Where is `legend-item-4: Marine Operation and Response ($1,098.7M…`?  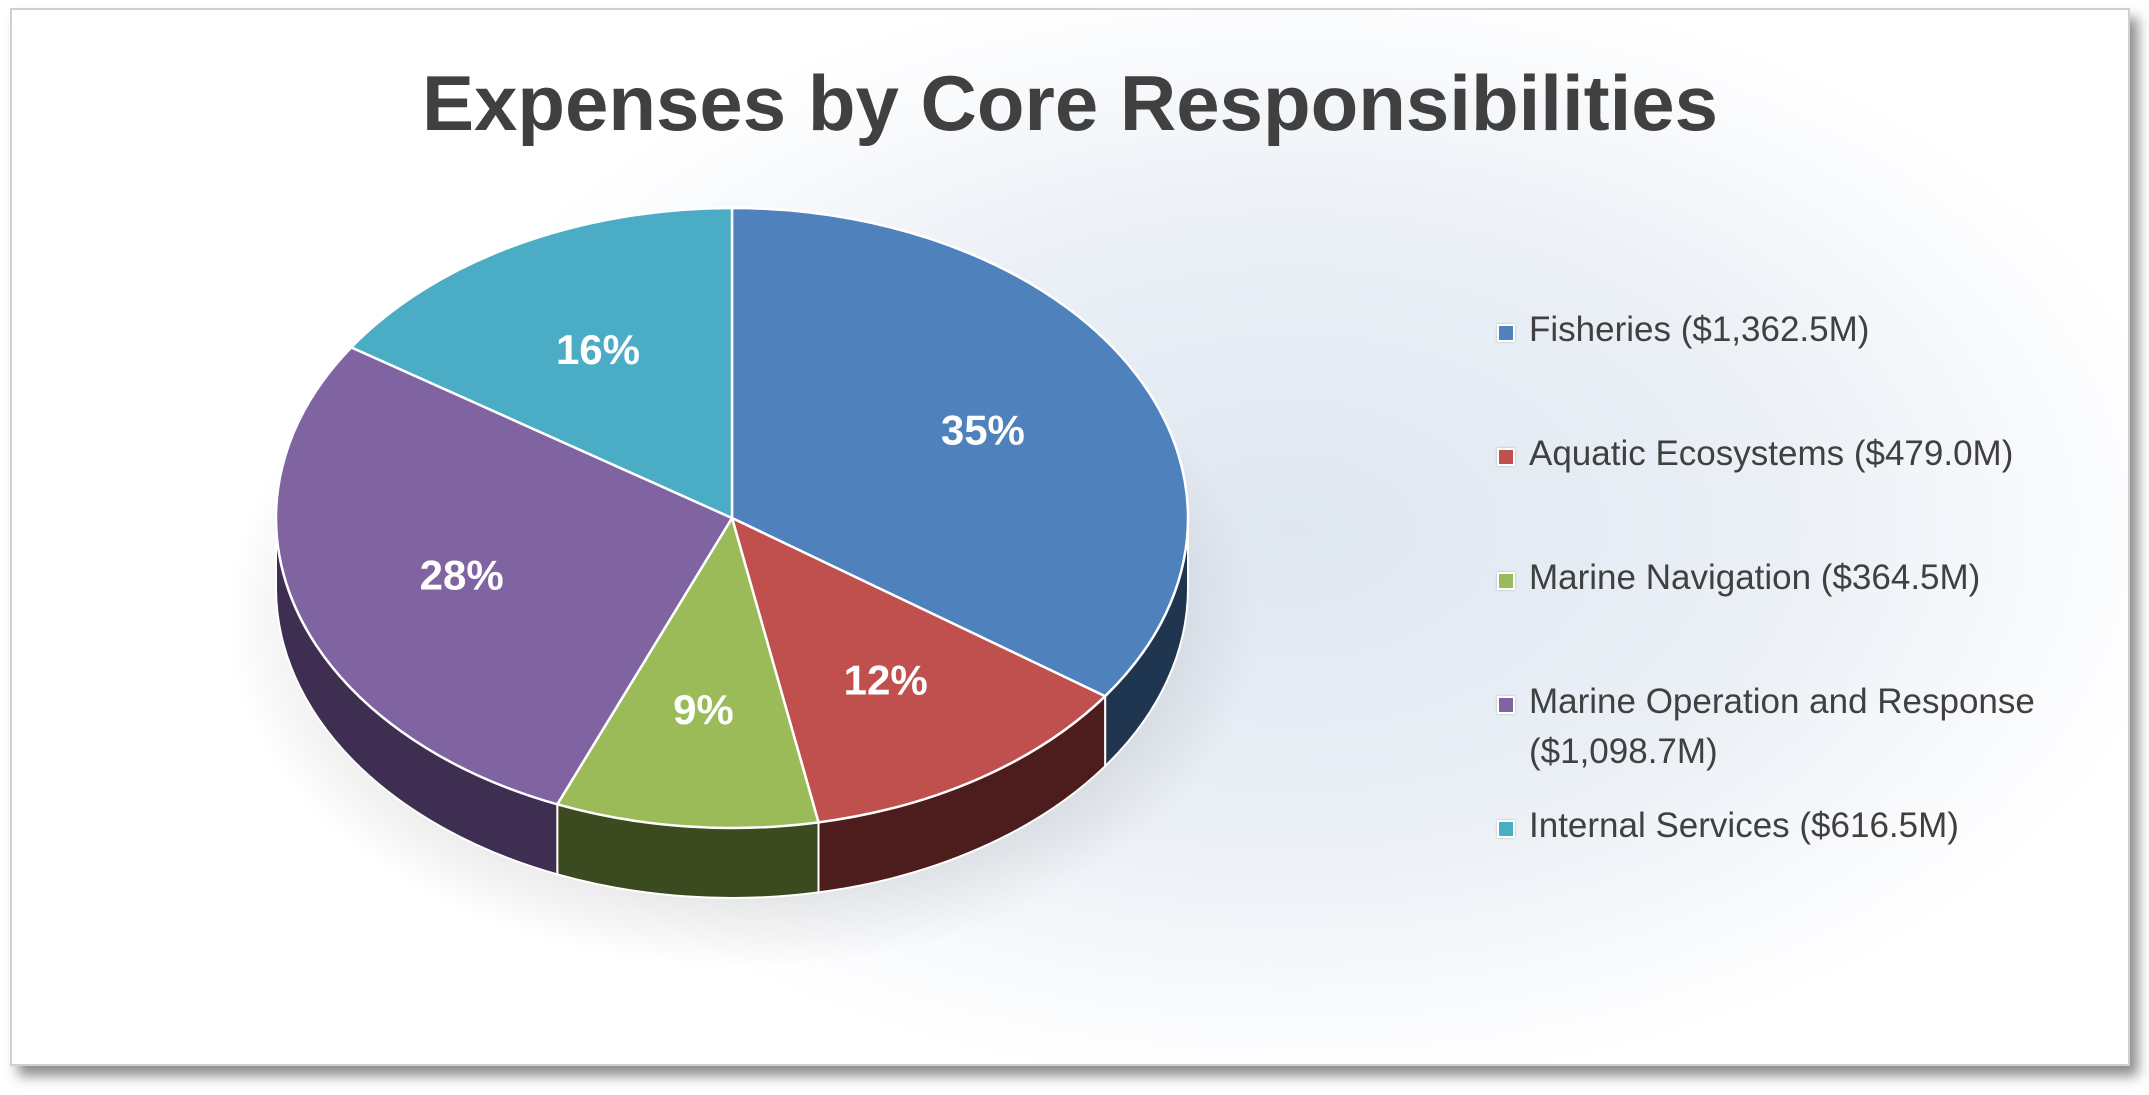 legend-item-4: Marine Operation and Response ($1,098.7M… is located at coordinates (1803, 727).